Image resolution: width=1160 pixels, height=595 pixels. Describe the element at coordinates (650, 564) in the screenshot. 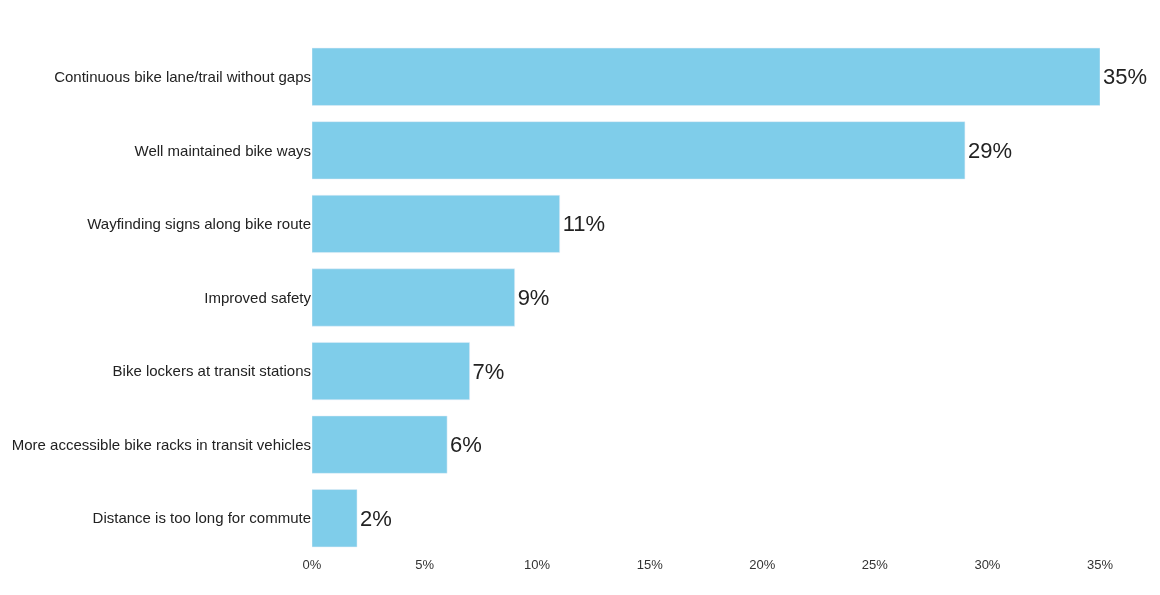

I see `x-tick-label: 15%` at that location.